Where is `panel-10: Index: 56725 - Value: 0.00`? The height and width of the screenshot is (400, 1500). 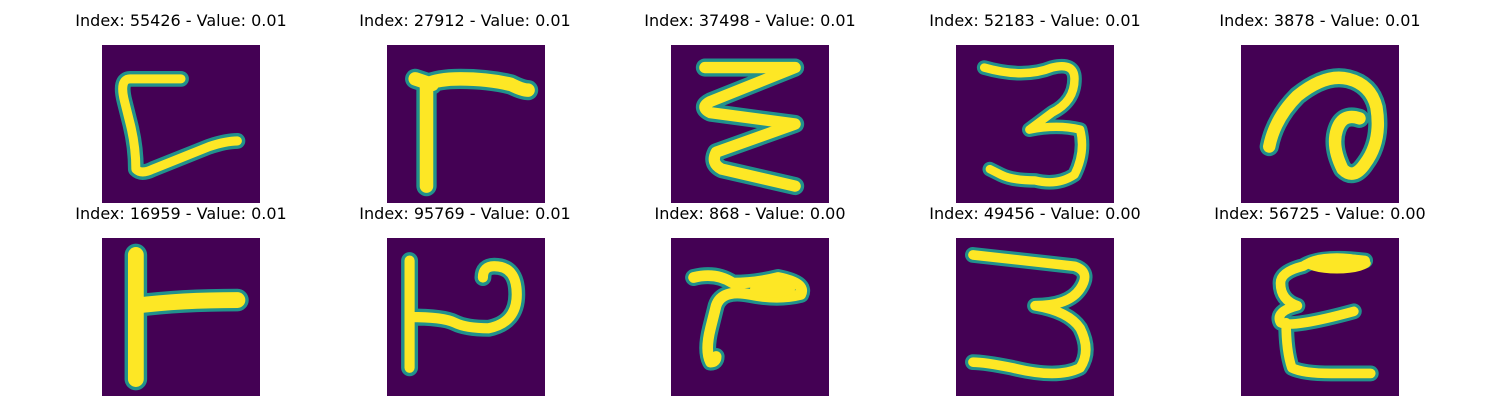 panel-10: Index: 56725 - Value: 0.00 is located at coordinates (1320, 300).